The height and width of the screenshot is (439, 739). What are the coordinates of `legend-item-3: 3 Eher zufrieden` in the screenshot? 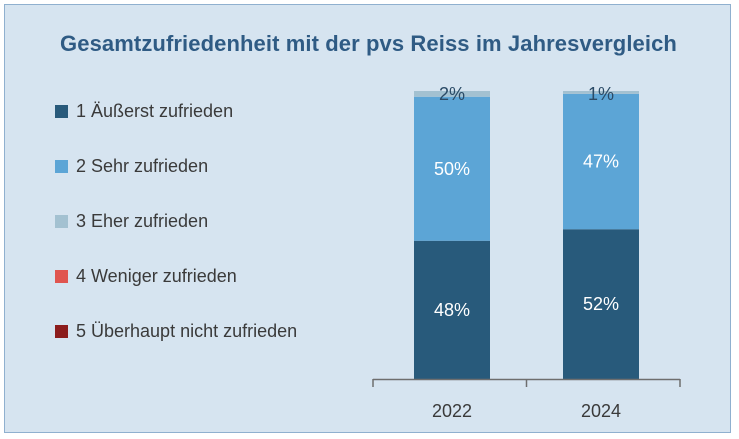 It's located at (131, 221).